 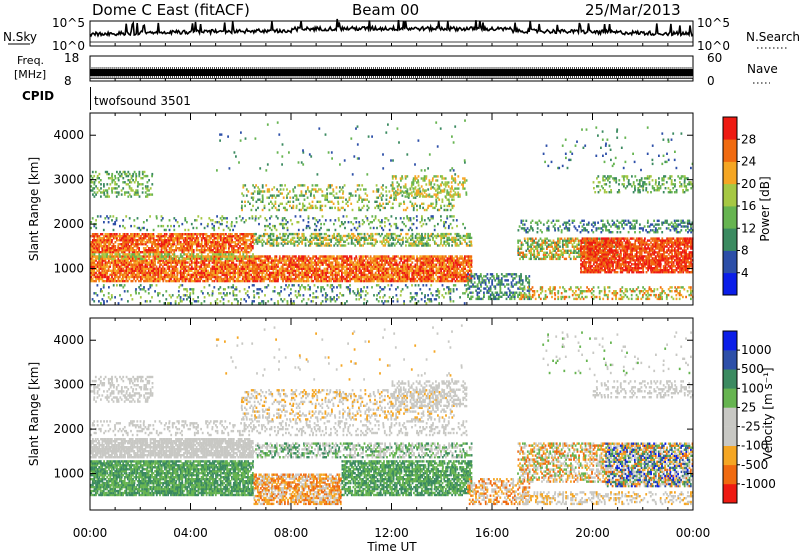 I want to click on nave-tick-bottom: 0, so click(x=711, y=81).